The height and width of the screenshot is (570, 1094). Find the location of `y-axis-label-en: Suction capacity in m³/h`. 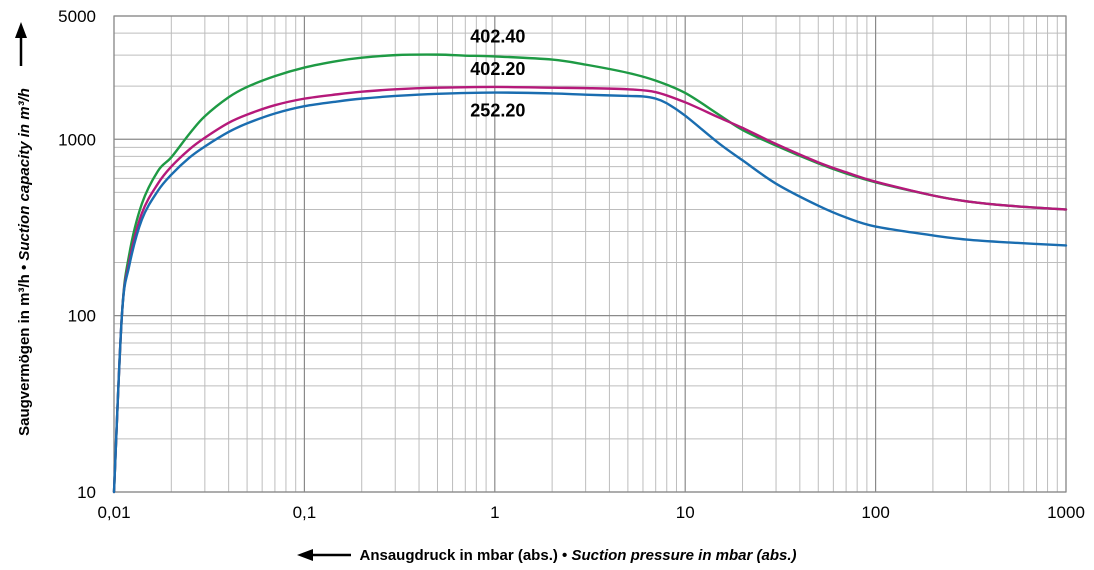

y-axis-label-en: Suction capacity in m³/h is located at coordinates (24, 174).